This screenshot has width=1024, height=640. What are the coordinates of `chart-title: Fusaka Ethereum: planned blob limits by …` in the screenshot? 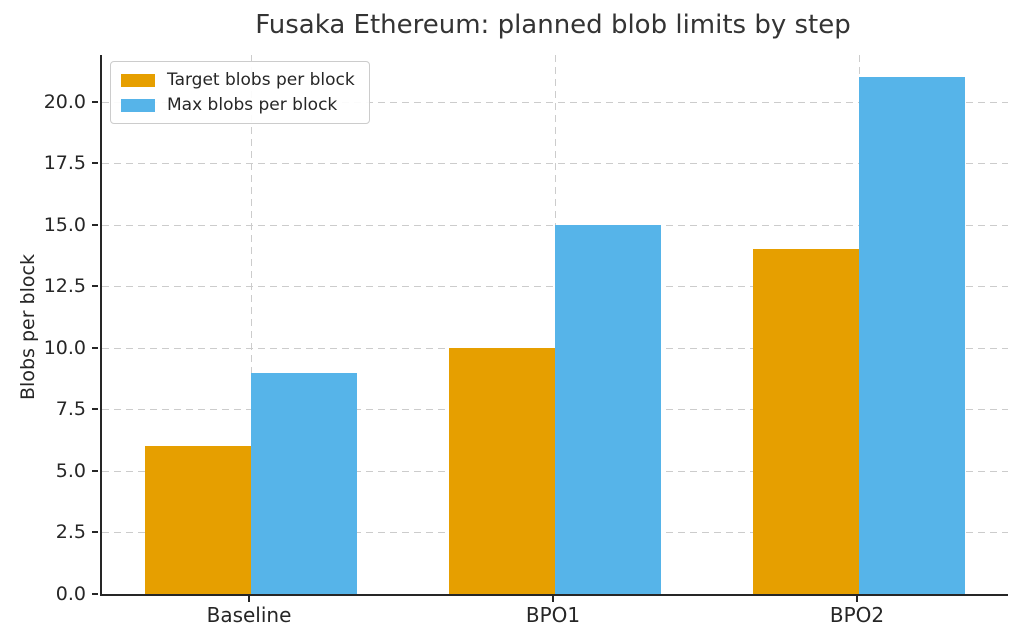 It's located at (553, 25).